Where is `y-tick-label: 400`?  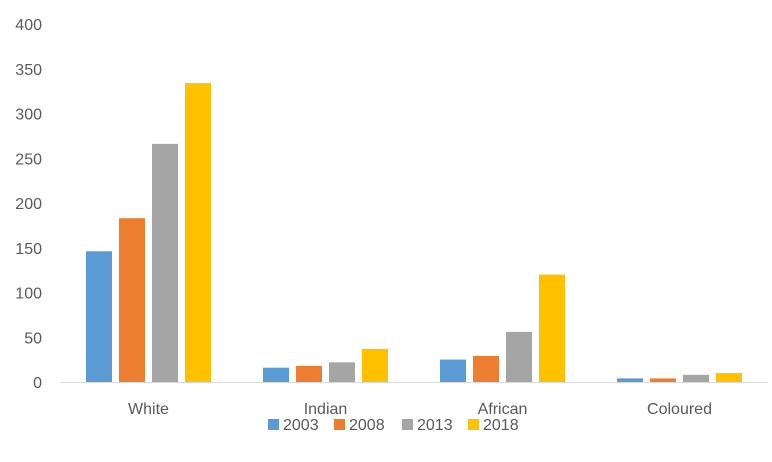 y-tick-label: 400 is located at coordinates (28, 25).